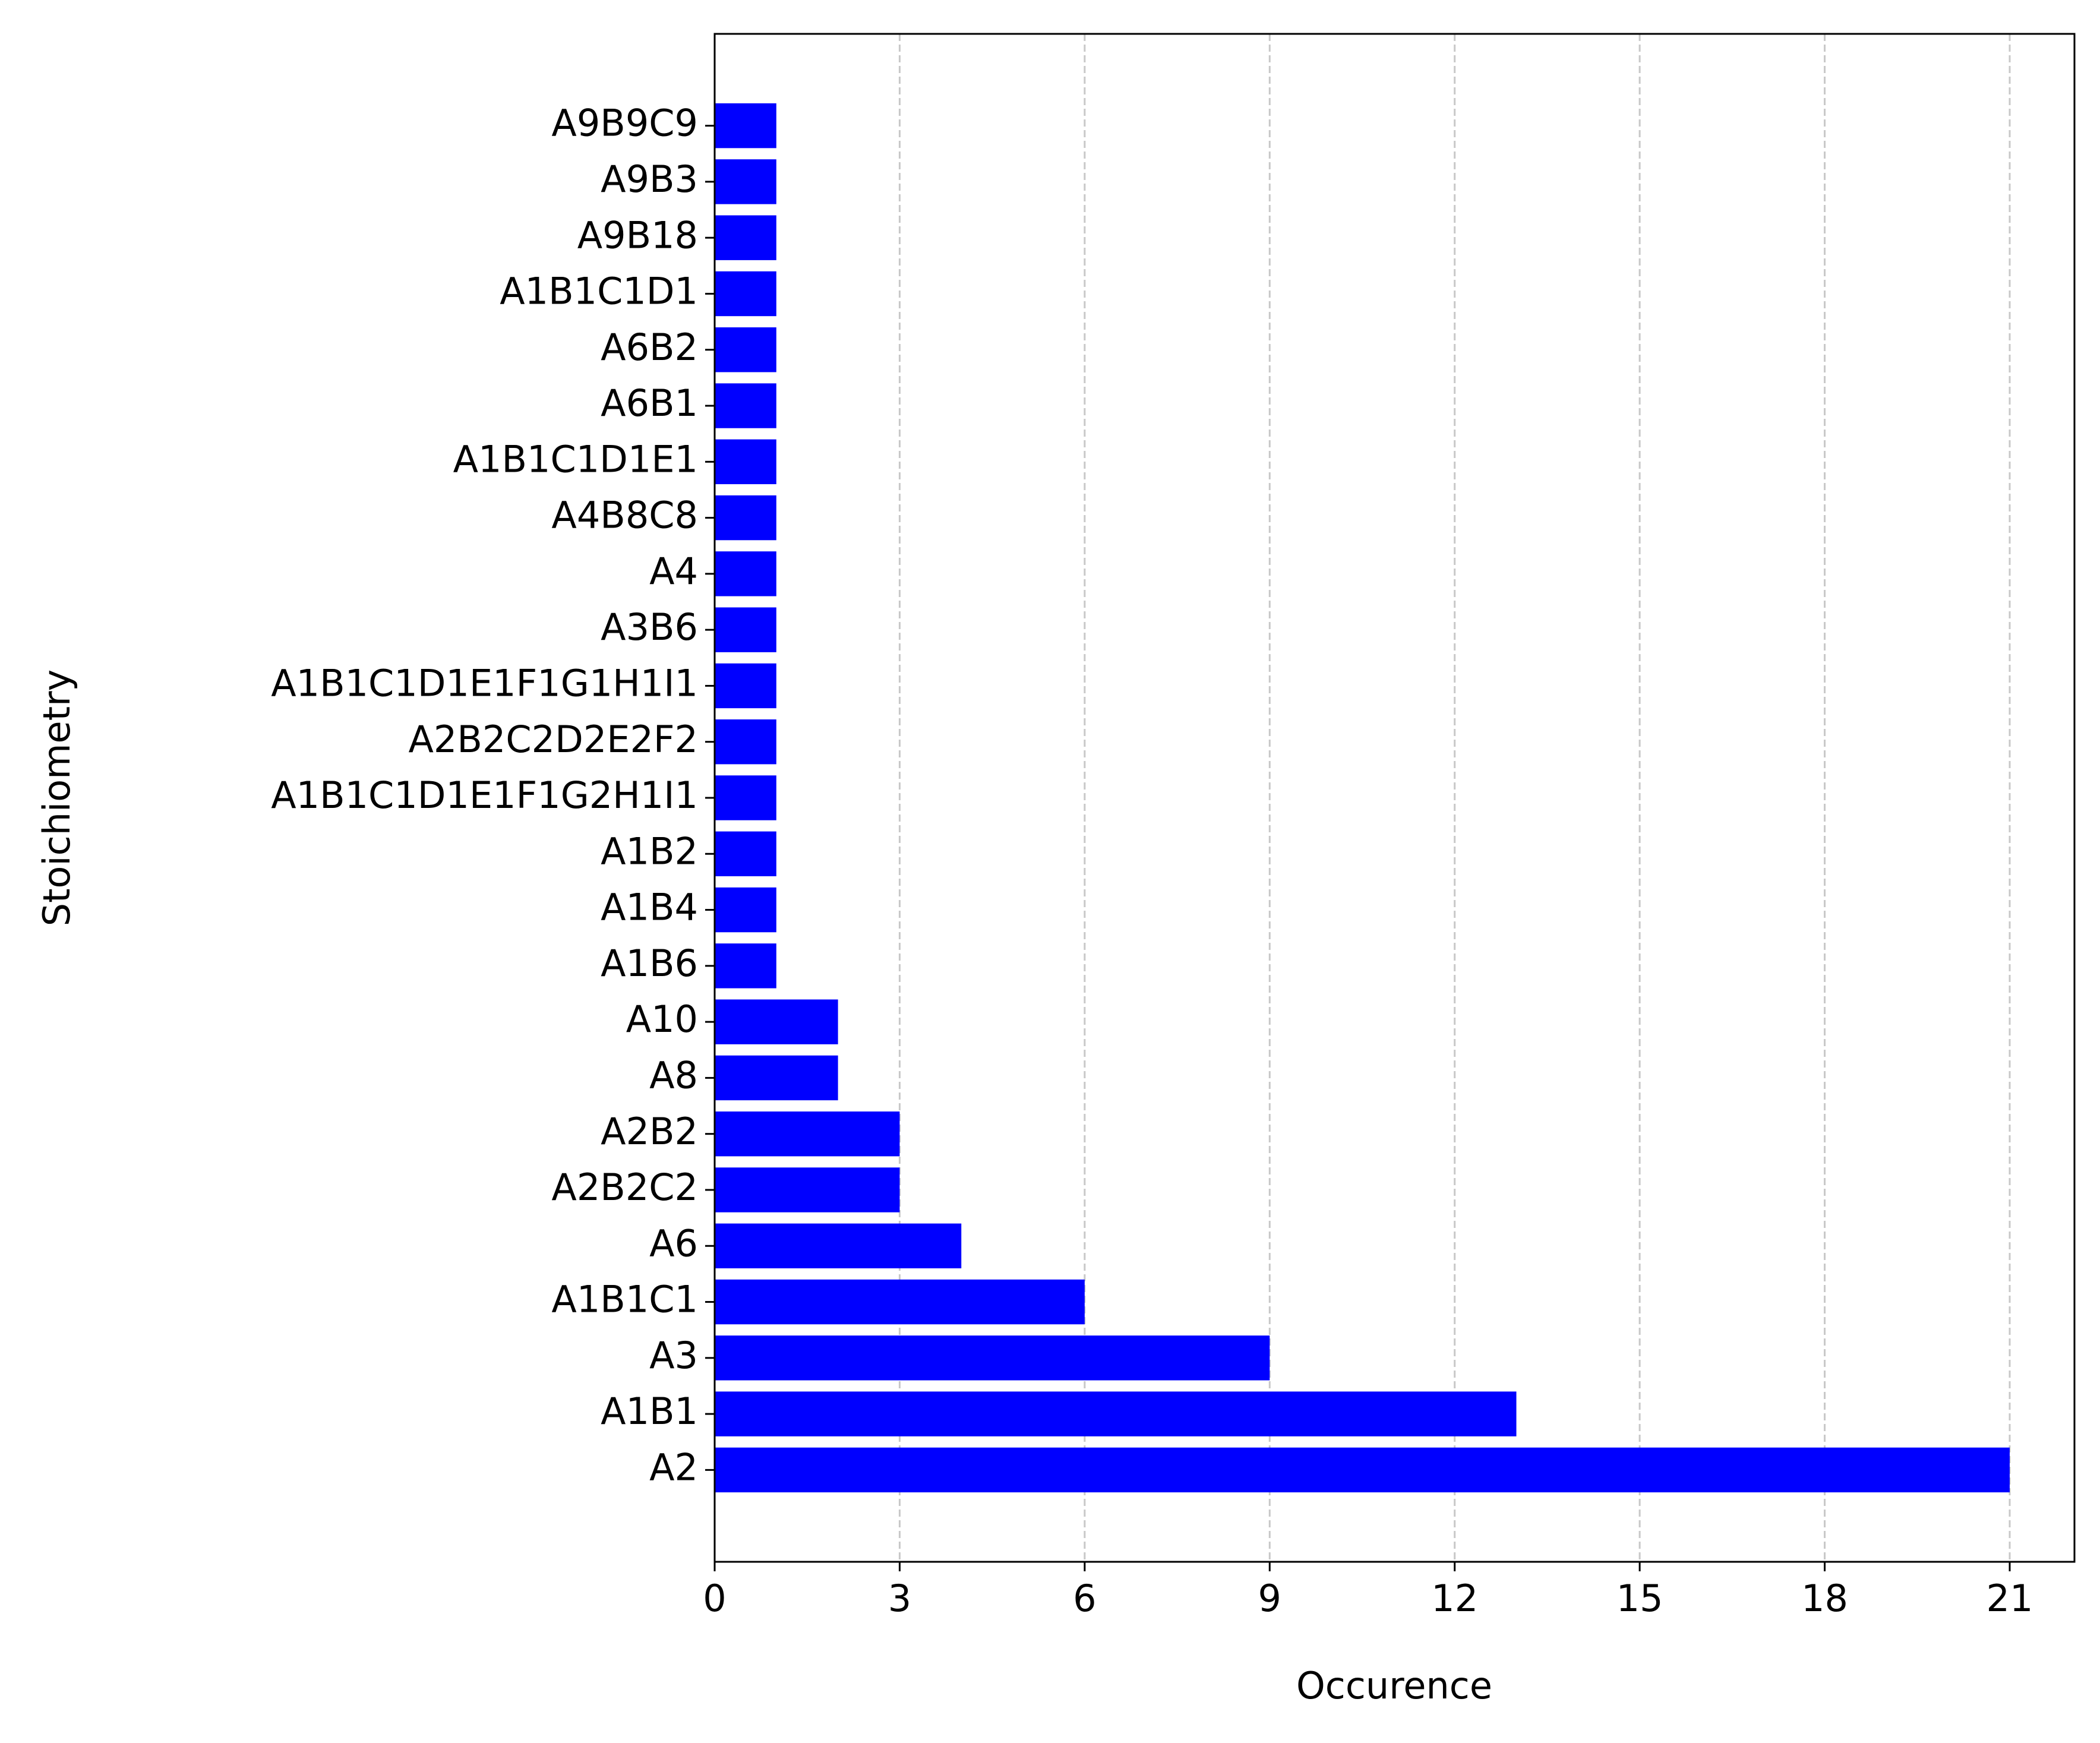 The width and height of the screenshot is (2100, 1743). I want to click on y-axis-label: Stoichiometry, so click(56, 798).